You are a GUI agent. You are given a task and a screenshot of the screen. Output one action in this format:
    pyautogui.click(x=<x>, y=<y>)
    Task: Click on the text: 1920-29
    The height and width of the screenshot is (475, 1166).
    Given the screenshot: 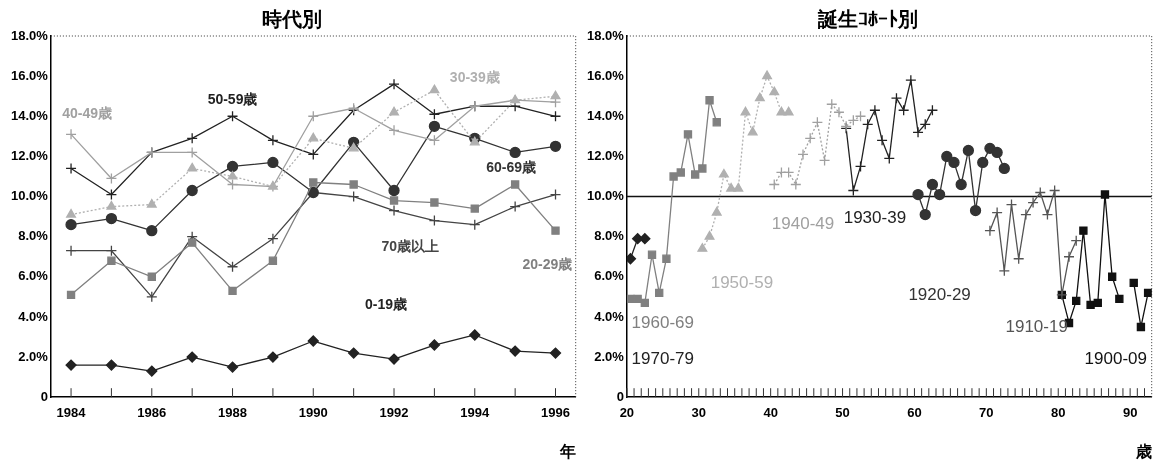 What is the action you would take?
    pyautogui.click(x=939, y=294)
    